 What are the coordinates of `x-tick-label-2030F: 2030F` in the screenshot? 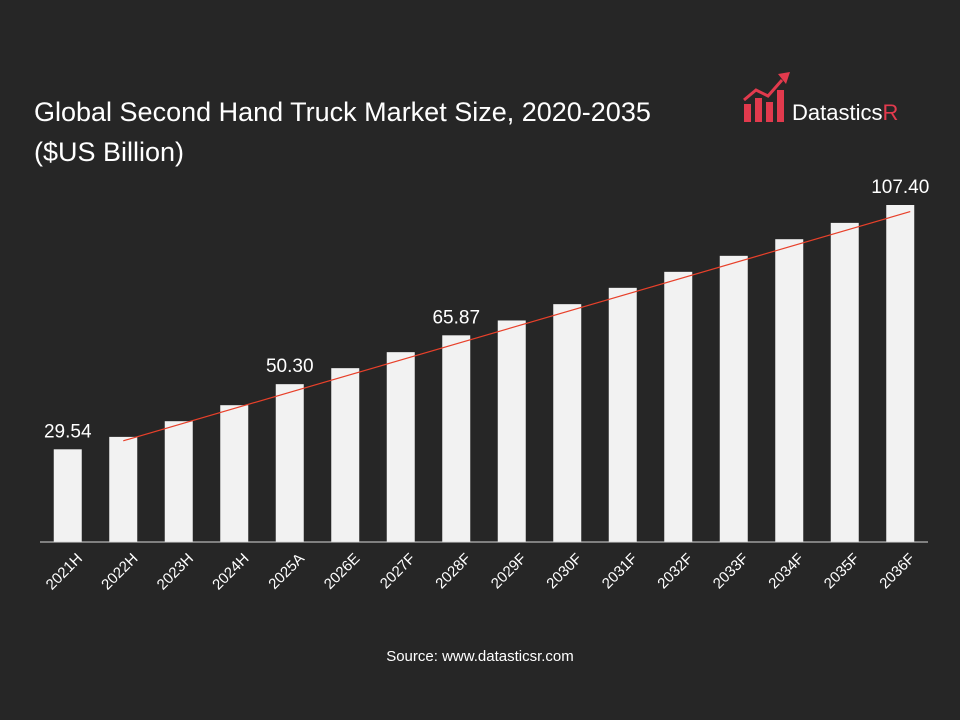 It's located at (564, 571).